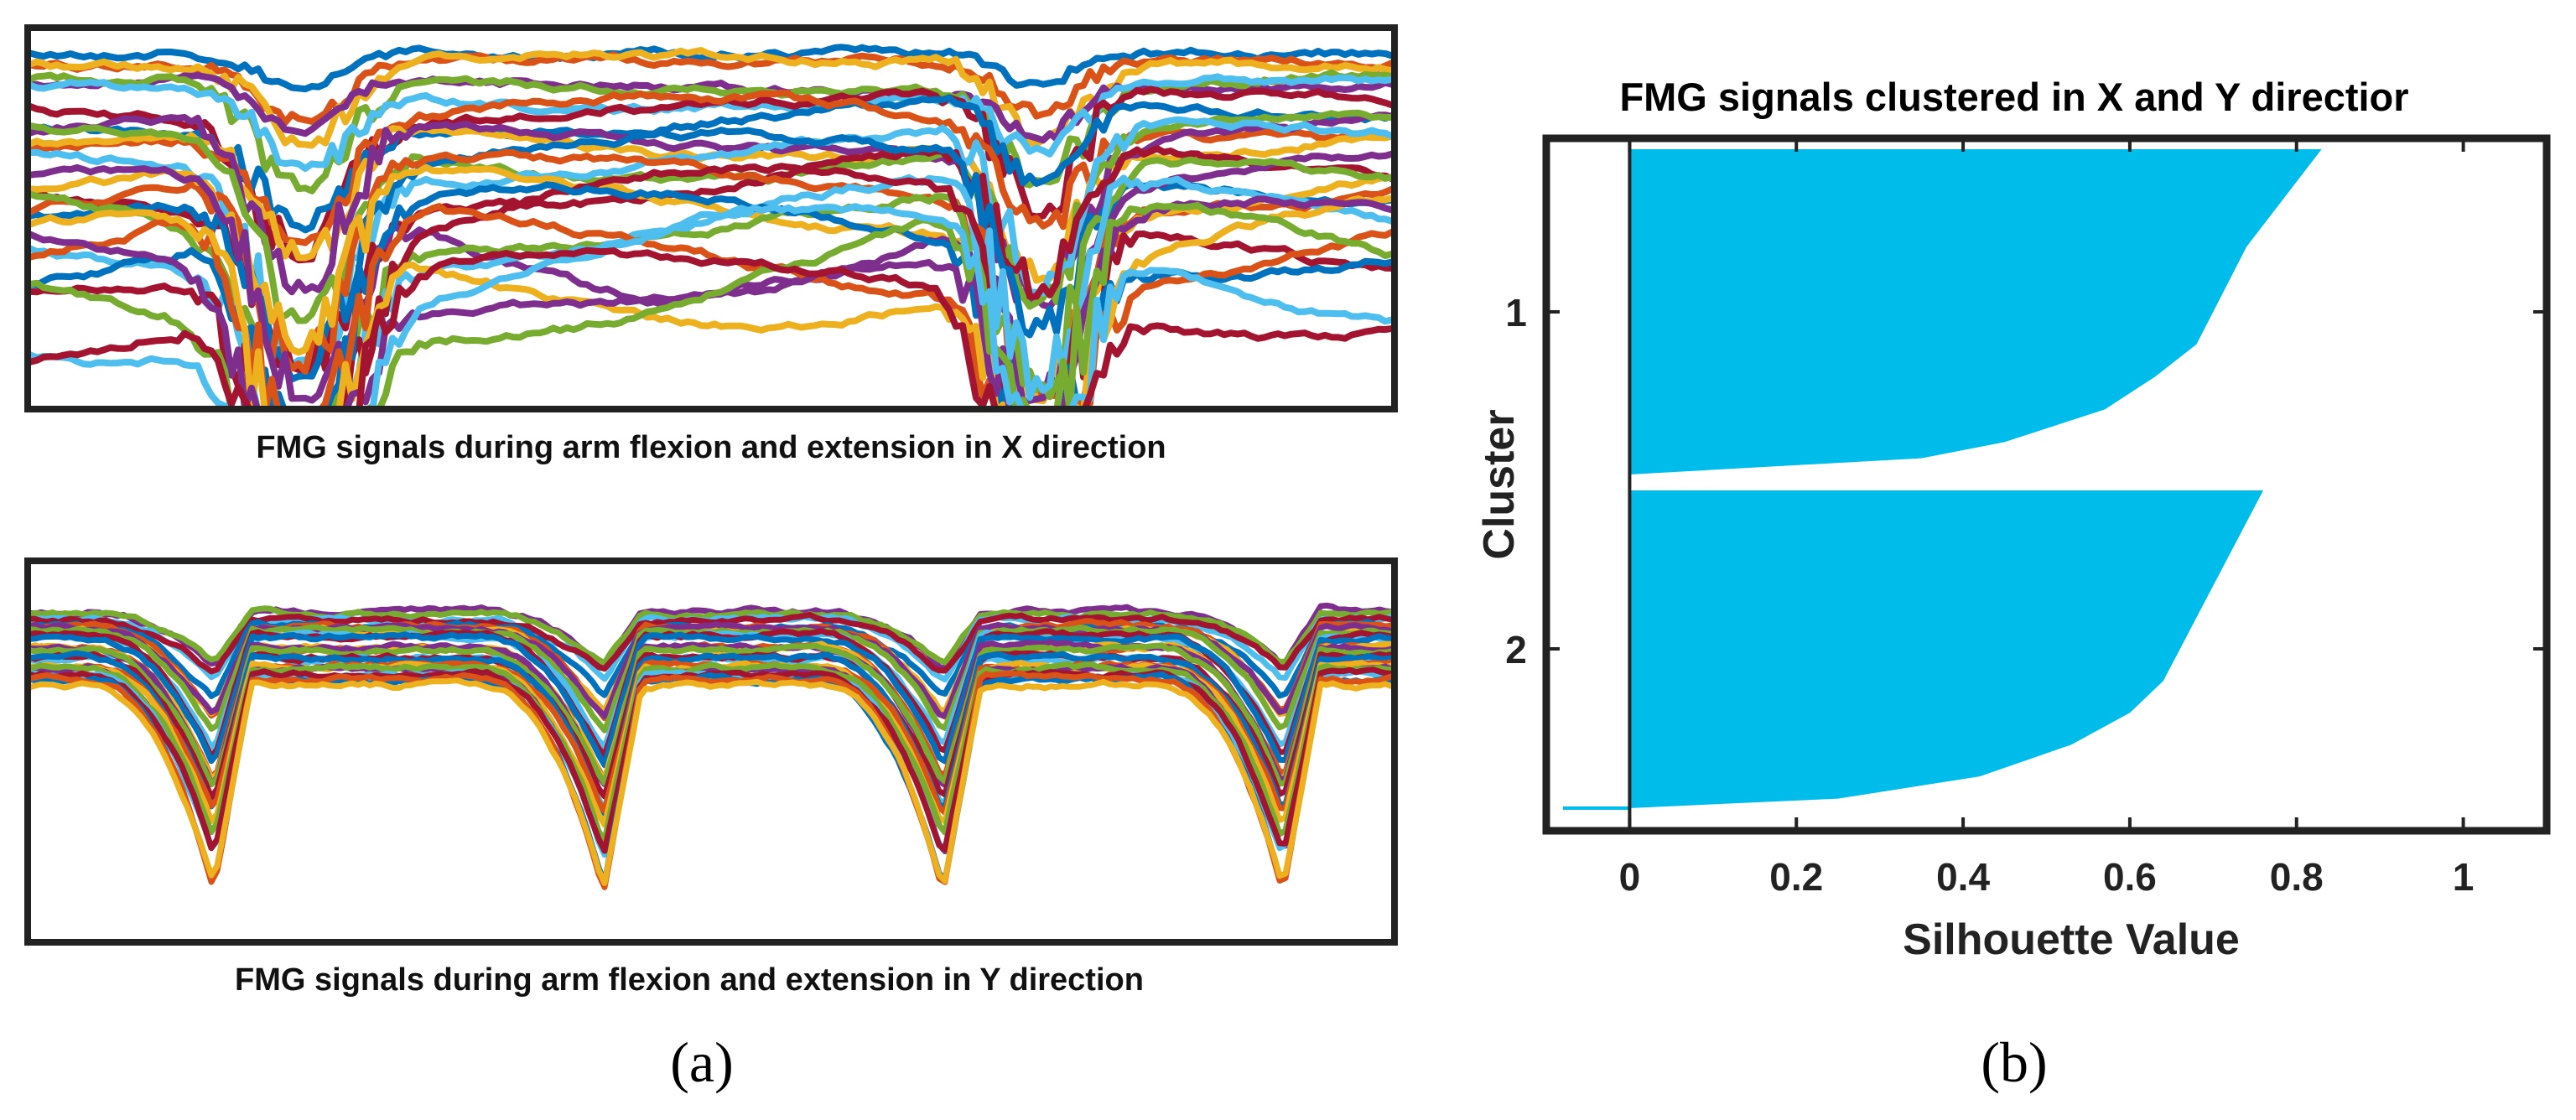  I want to click on y-direction-lines, so click(711, 746).